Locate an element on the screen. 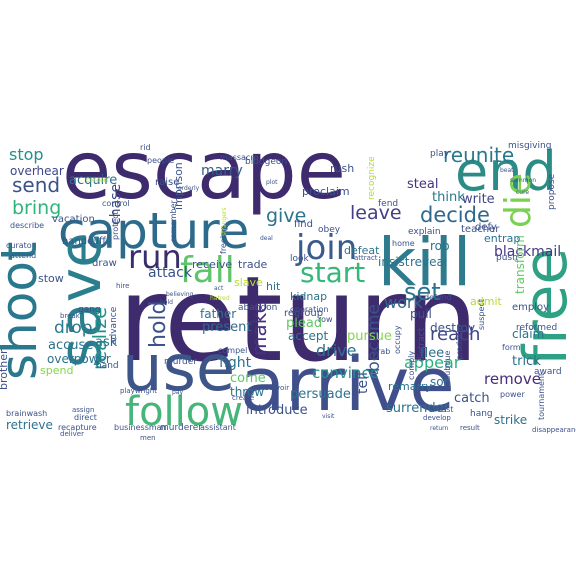  cloud-word: tell is located at coordinates (363, 383).